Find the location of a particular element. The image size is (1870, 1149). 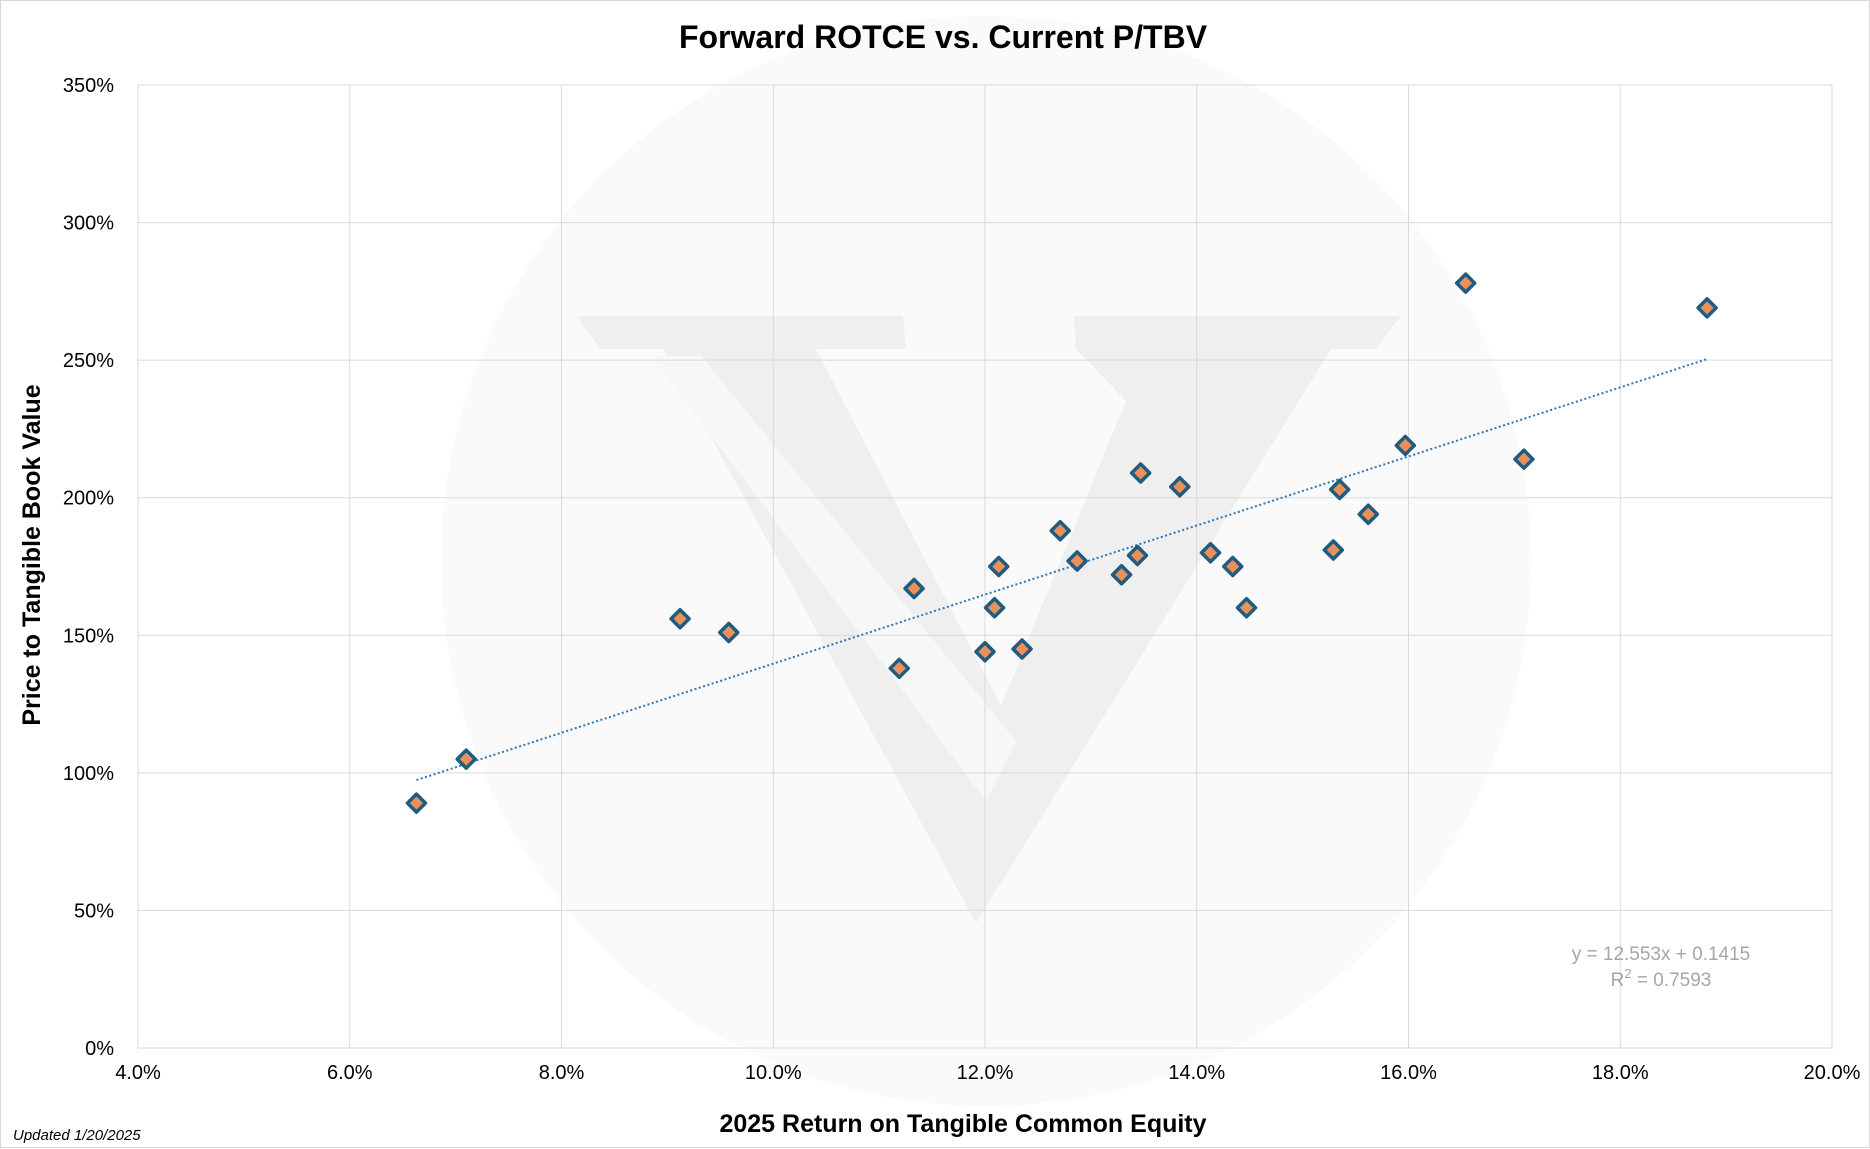

updated-note: Updated 1/20/2025 is located at coordinates (77, 1135).